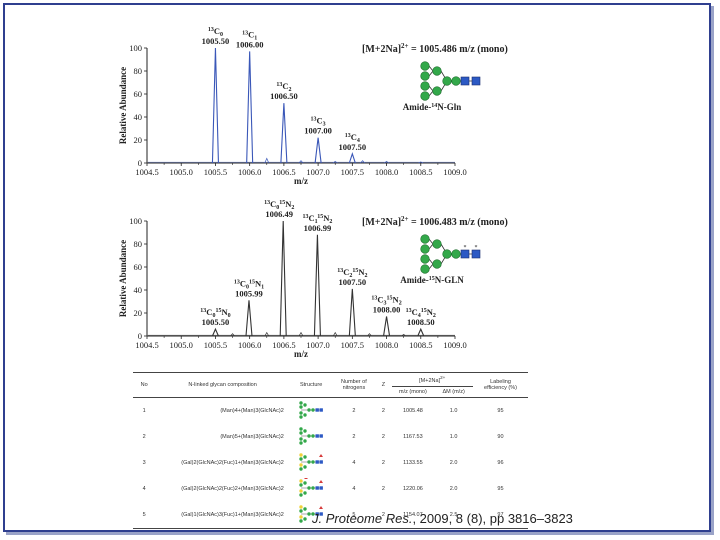 The height and width of the screenshot is (540, 720). What do you see at coordinates (449, 107) in the screenshot?
I see `glycan-name-suffix: N-Gln` at bounding box center [449, 107].